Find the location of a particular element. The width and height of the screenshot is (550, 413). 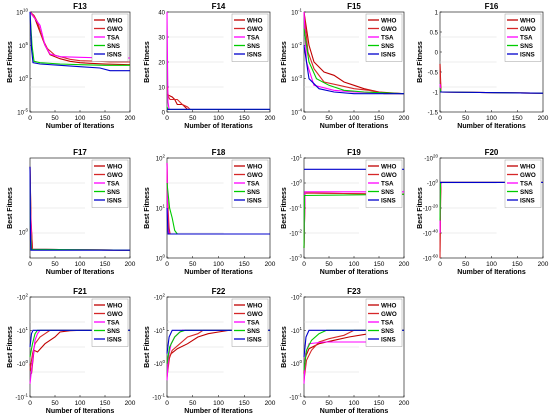

y-tick-label: 10 is located at coordinates (161, 89).